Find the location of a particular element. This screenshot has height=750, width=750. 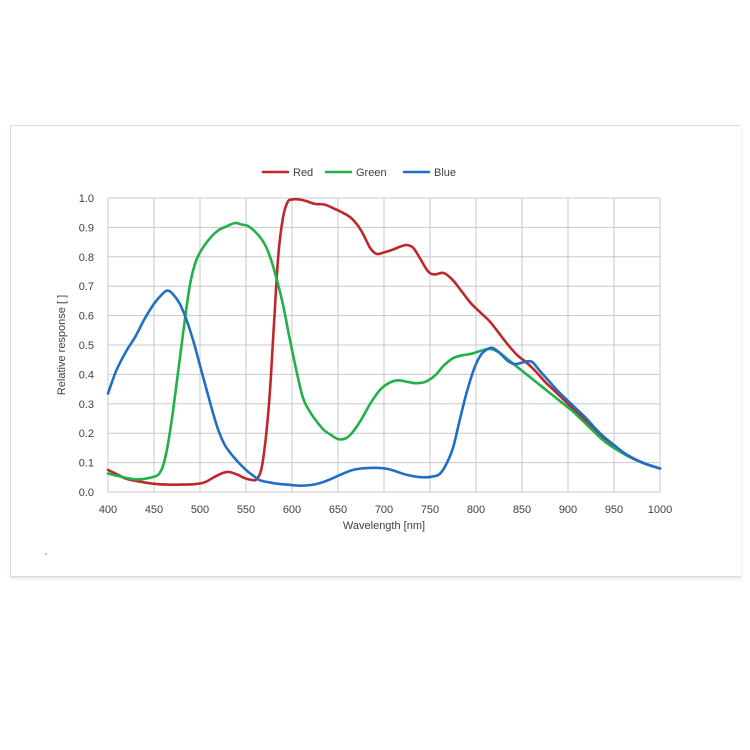

x-axis-ticks: 400 450 500 550 600 650 700 750 800 850 900 950 1000 is located at coordinates (385, 510).